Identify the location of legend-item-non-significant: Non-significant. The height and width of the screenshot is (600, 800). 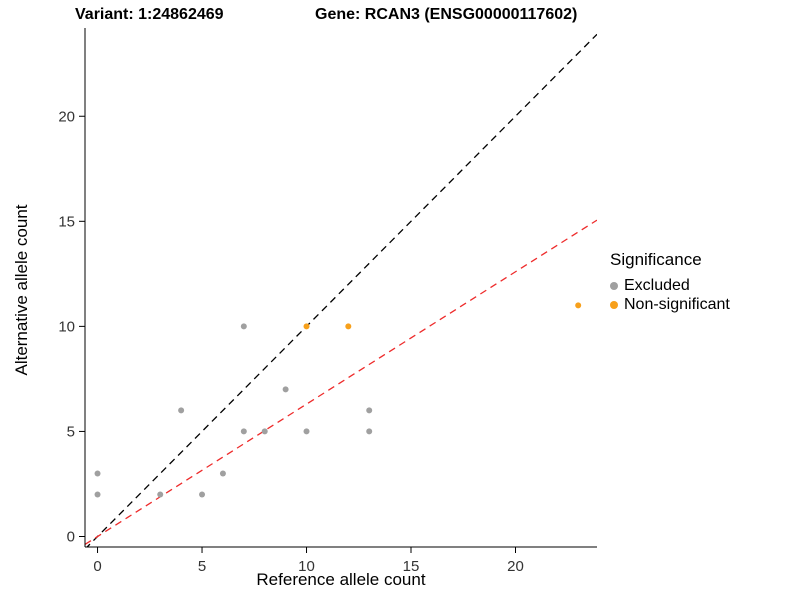
(670, 304).